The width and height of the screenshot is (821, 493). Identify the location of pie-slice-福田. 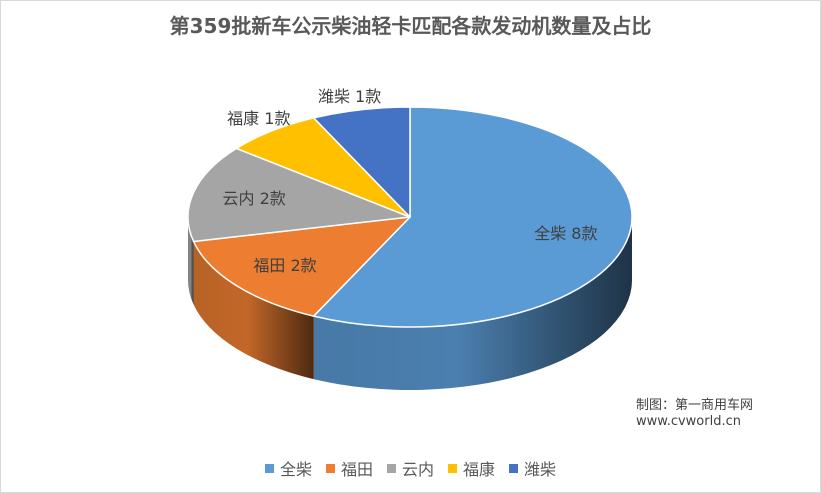
(301, 266).